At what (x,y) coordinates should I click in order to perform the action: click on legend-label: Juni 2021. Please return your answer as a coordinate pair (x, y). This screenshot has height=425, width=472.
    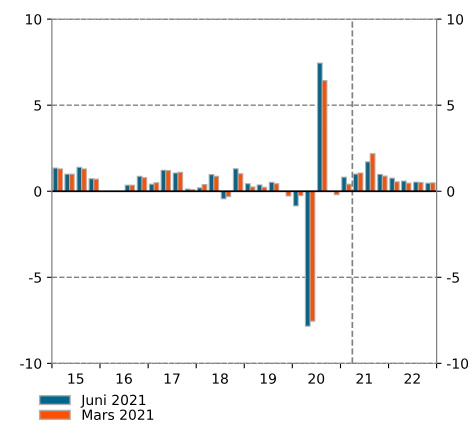
    Looking at the image, I should click on (113, 401).